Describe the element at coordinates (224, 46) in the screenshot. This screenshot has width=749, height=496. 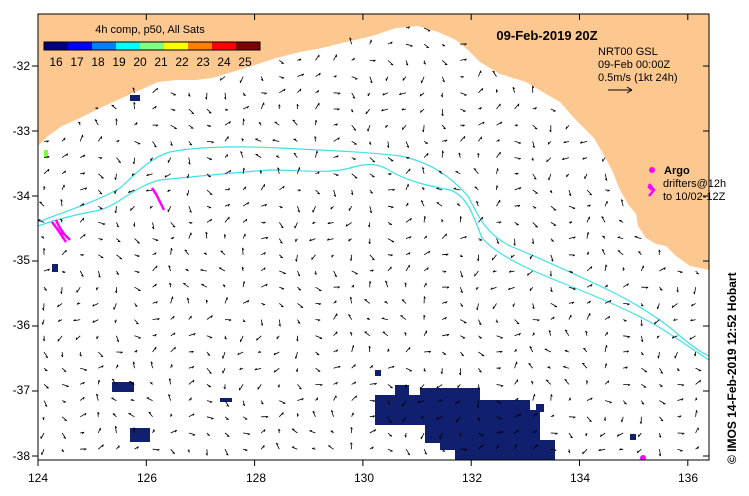
I see `colorbar-swatch` at that location.